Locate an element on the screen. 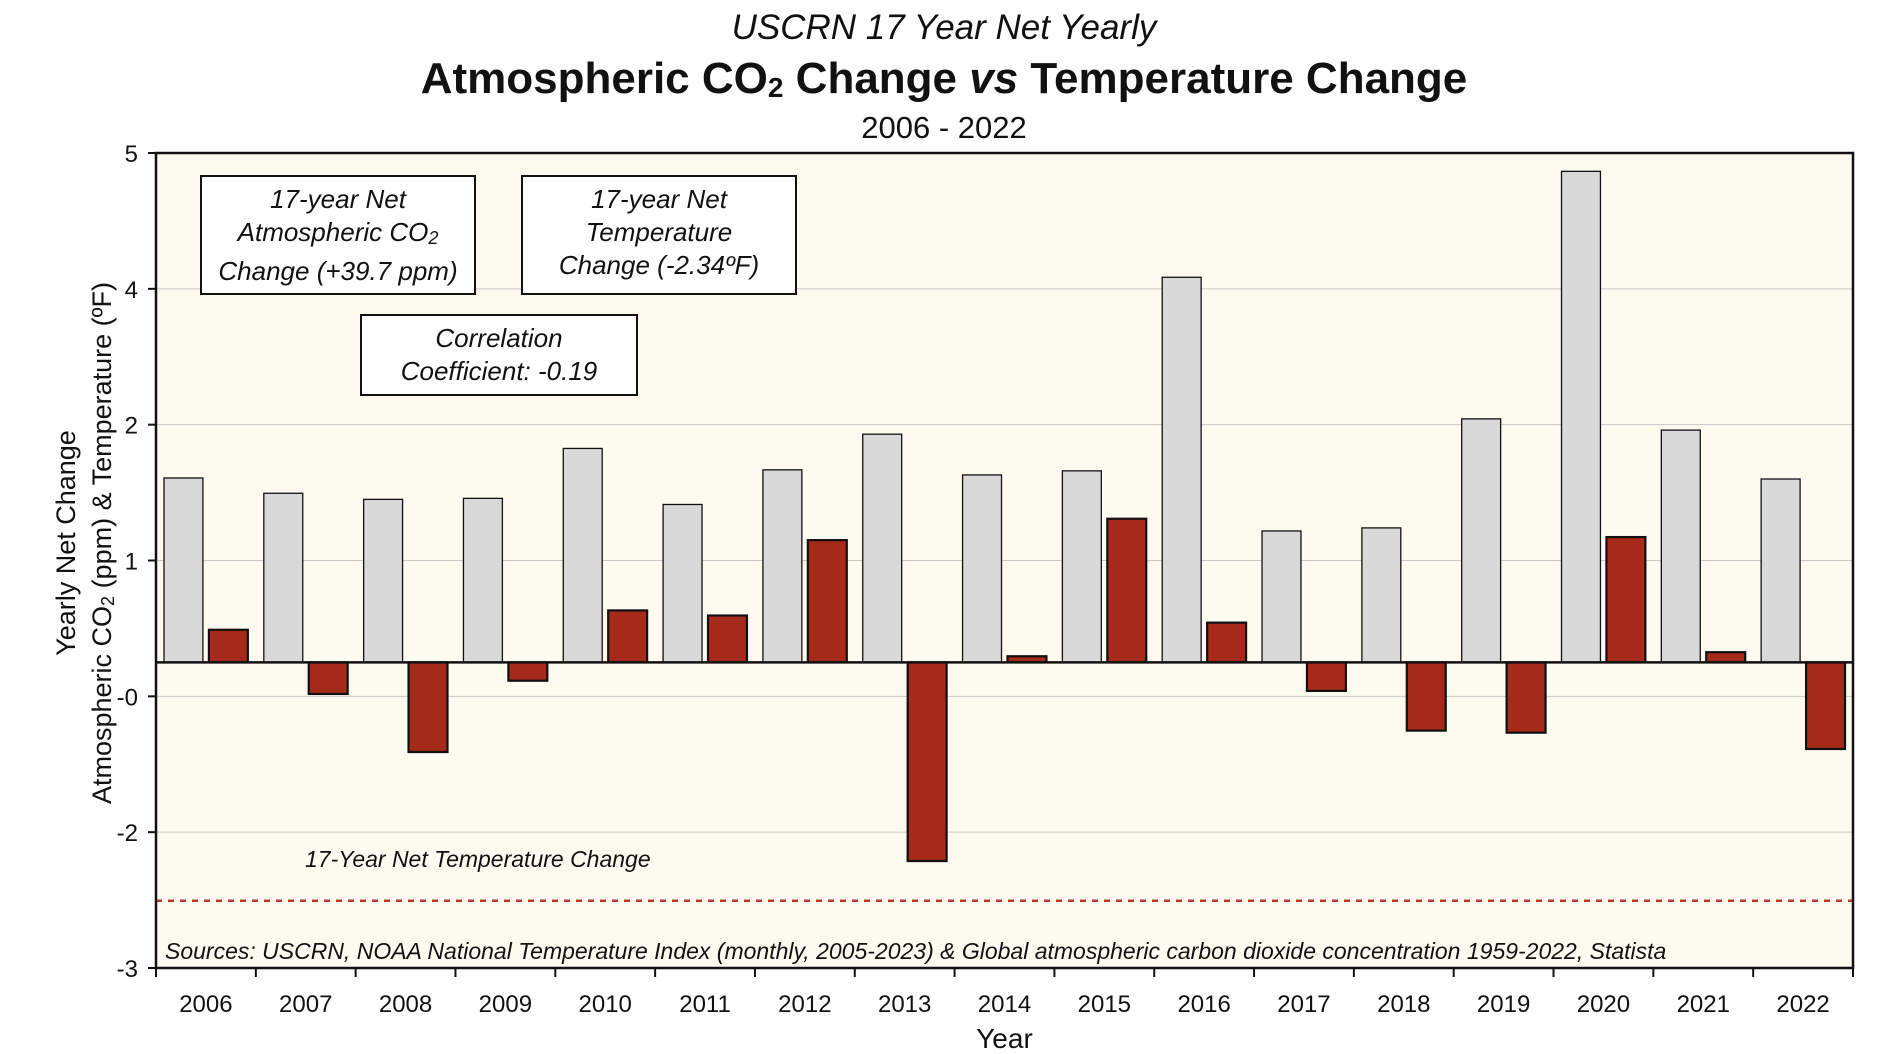 The height and width of the screenshot is (1054, 1888). x-tick-label-2022: 2022 is located at coordinates (1802, 1004).